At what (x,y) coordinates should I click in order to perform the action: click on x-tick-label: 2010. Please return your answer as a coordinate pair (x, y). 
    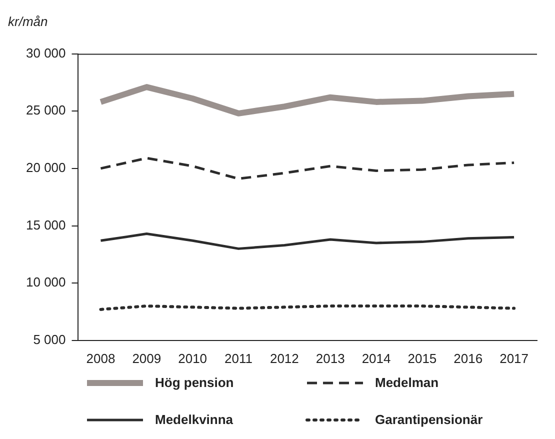
    Looking at the image, I should click on (193, 358).